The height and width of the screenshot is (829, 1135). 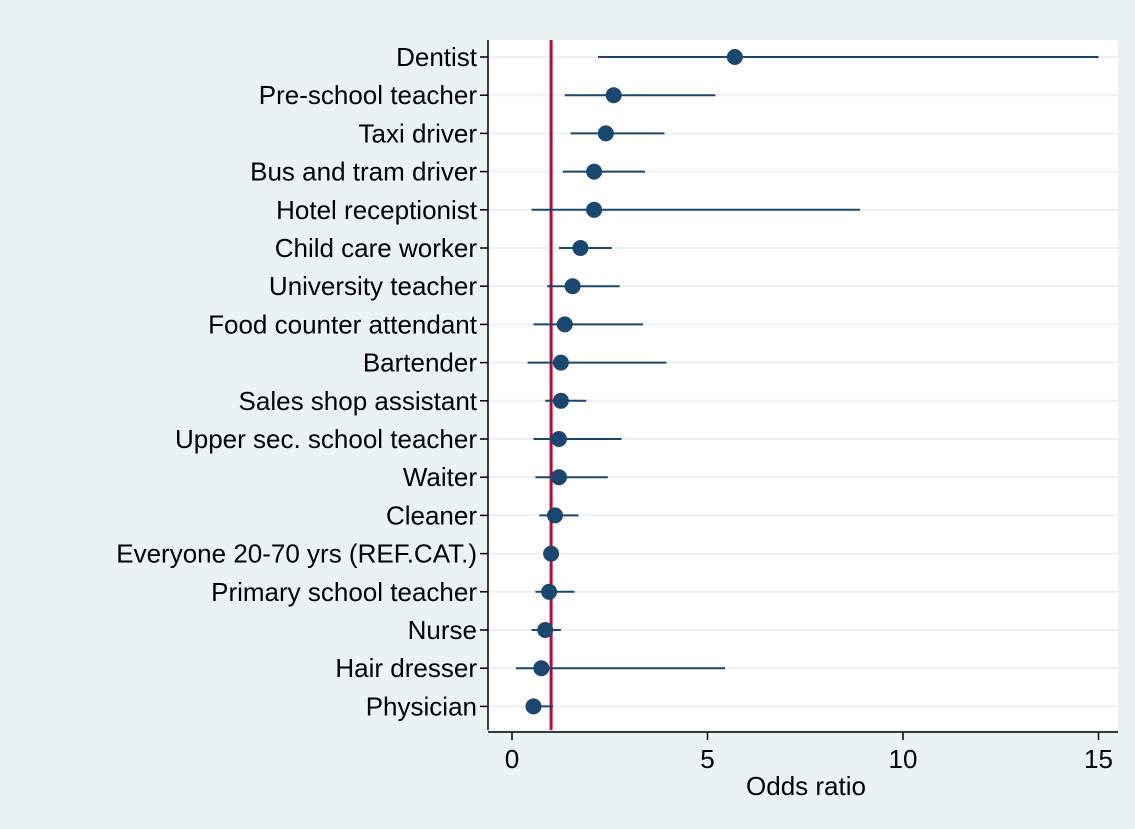 What do you see at coordinates (368, 95) in the screenshot?
I see `category-label: Pre-school teacher` at bounding box center [368, 95].